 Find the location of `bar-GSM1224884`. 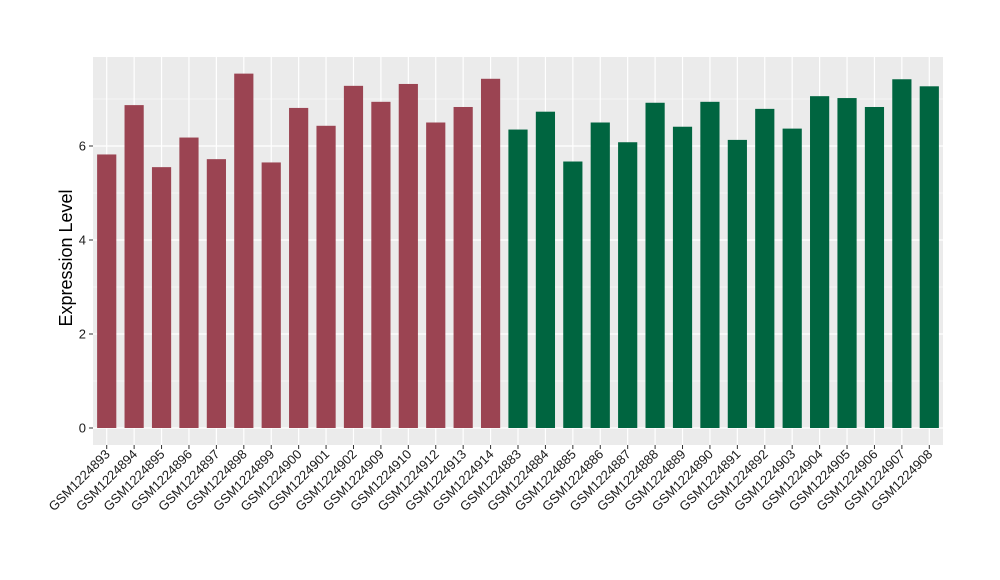

bar-GSM1224884 is located at coordinates (545, 269).